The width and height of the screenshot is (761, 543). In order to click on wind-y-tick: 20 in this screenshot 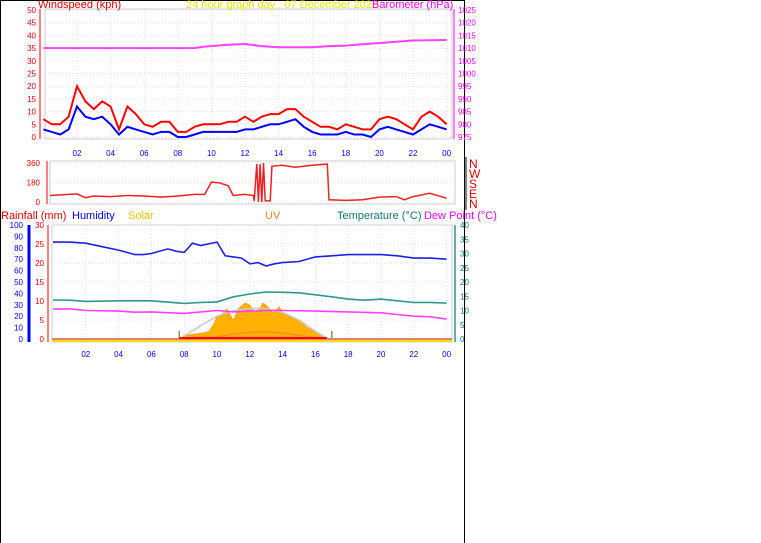, I will do `click(31, 86)`.